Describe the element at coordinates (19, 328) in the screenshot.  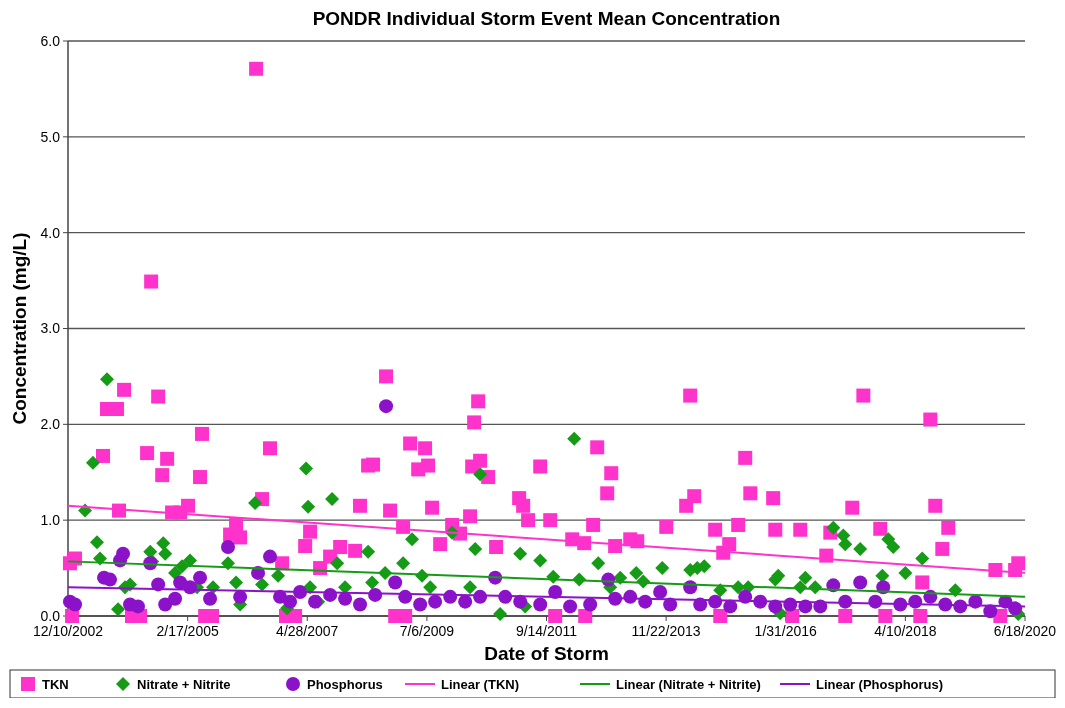
I see `y-axis-title: Concentration (mg/L)` at that location.